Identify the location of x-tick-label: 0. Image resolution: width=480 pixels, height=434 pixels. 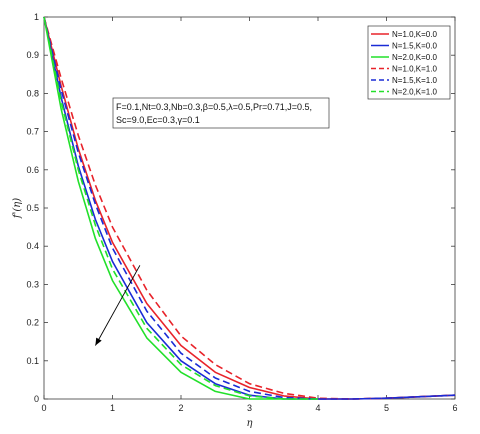
(43, 408).